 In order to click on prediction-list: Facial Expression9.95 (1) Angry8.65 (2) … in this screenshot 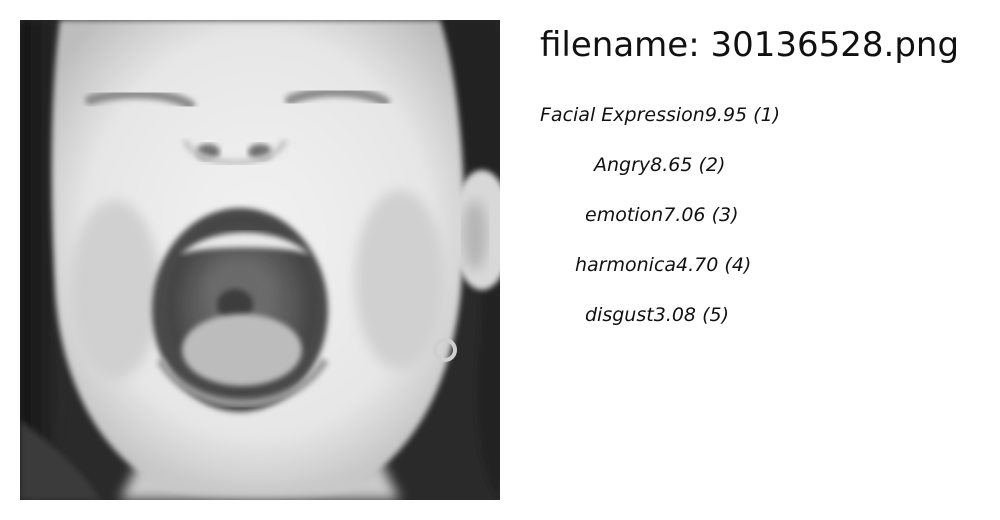, I will do `click(670, 225)`.